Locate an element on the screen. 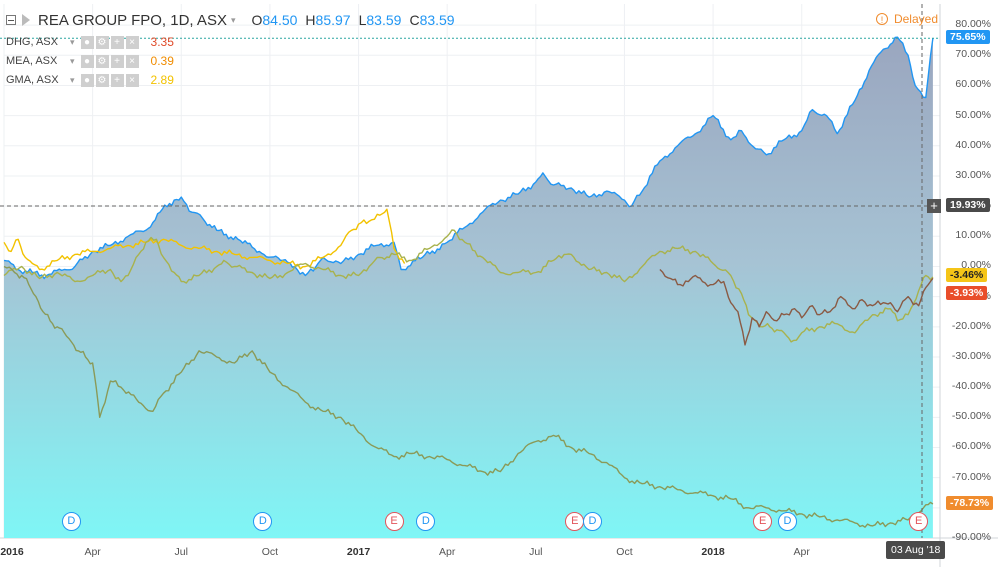  y-tick-label: -70.00% is located at coordinates (971, 476).